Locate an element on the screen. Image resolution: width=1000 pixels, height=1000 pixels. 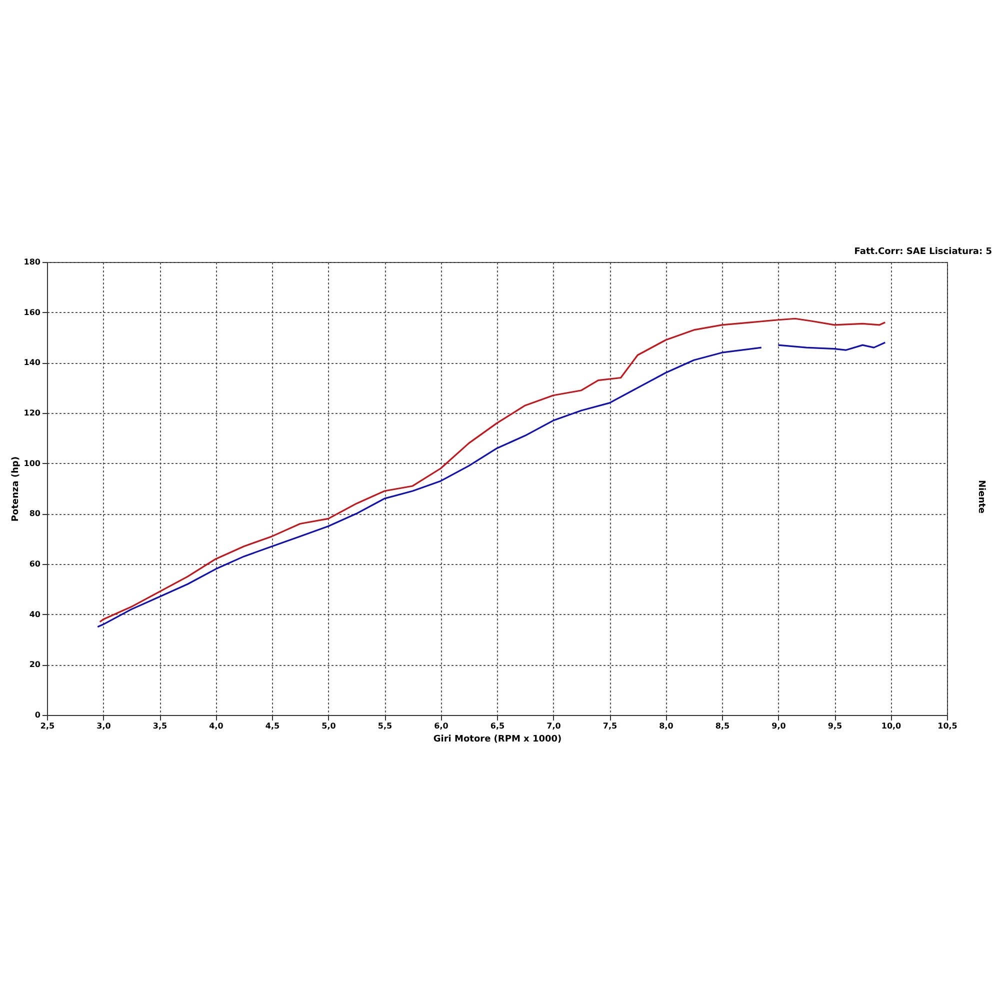
y-tick-label: 100 is located at coordinates (32, 463).